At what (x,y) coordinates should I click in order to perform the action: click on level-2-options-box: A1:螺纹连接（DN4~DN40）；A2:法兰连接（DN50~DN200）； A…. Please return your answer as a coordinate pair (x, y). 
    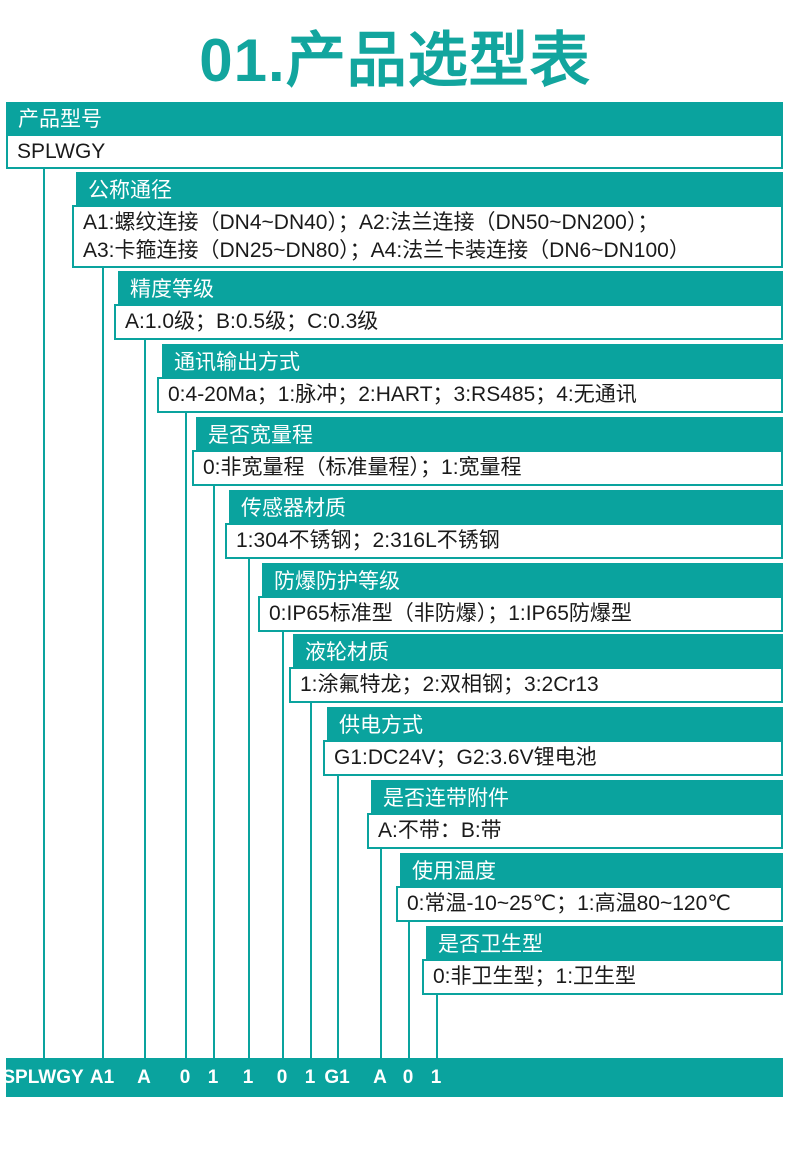
    Looking at the image, I should click on (427, 236).